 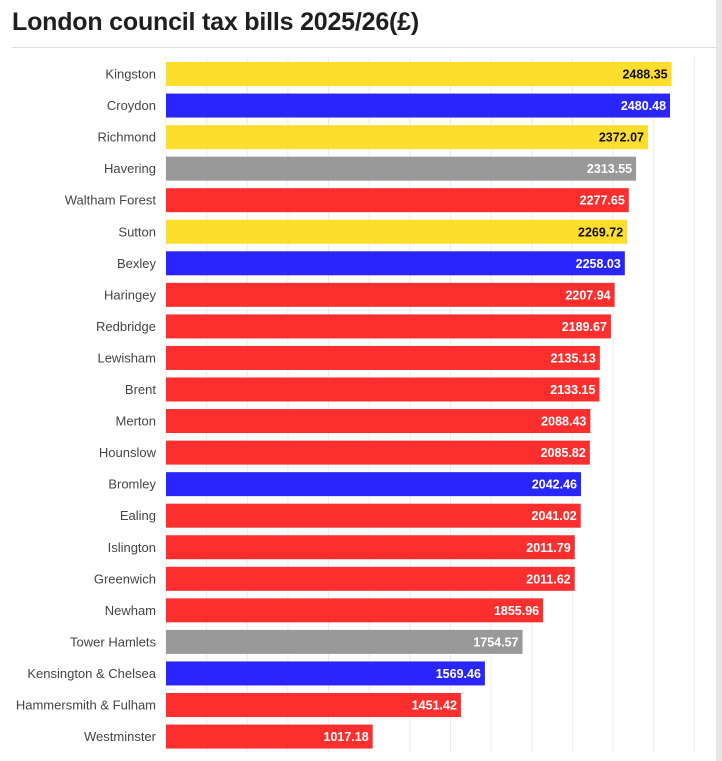 I want to click on chart-title: London council tax bills 2025/26(£), so click(x=215, y=22).